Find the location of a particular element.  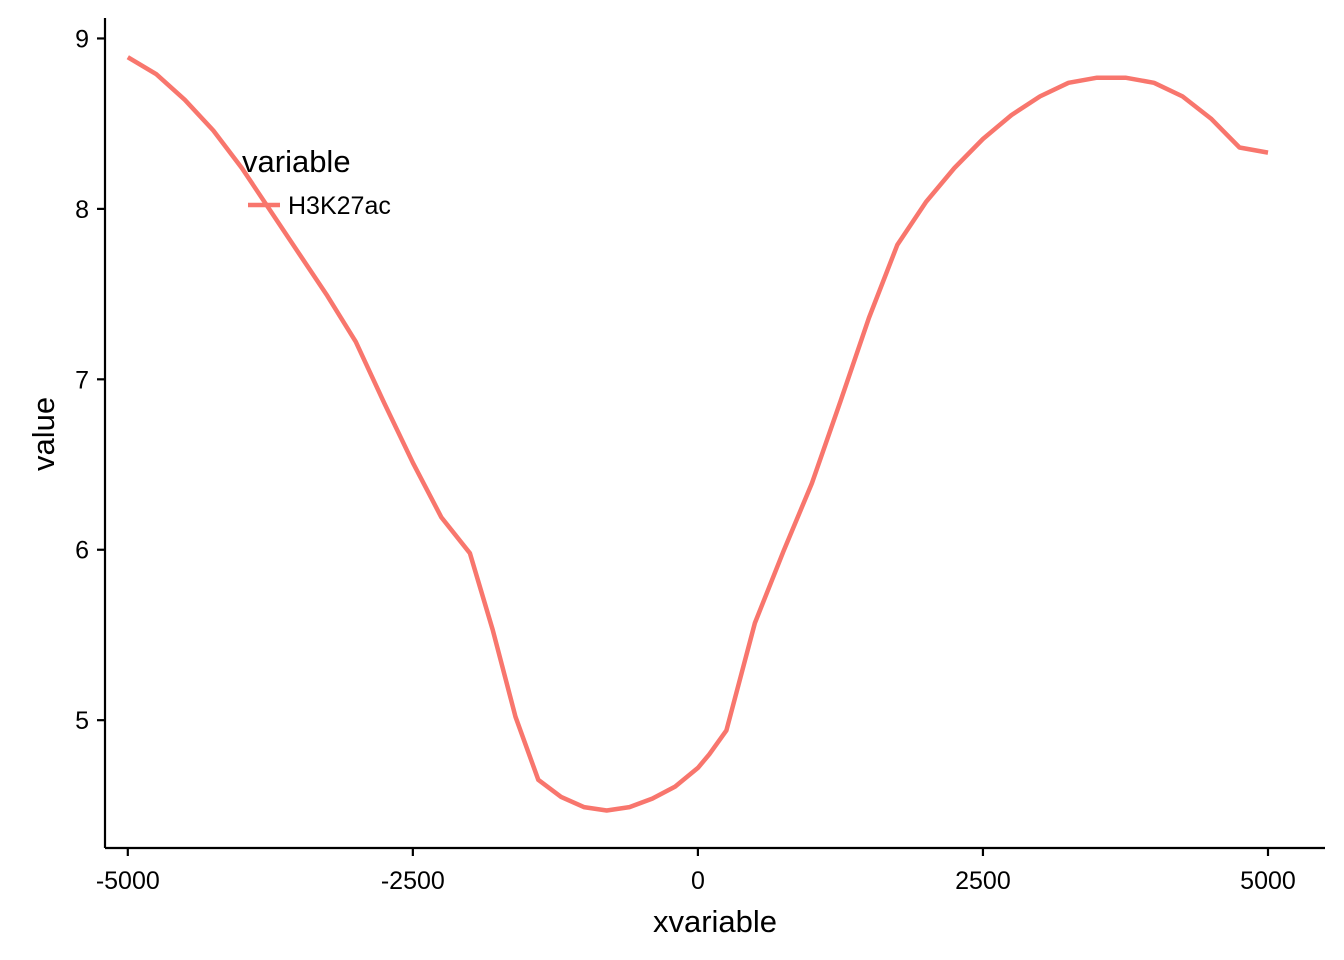

y-tick-label: 9 is located at coordinates (82, 39).